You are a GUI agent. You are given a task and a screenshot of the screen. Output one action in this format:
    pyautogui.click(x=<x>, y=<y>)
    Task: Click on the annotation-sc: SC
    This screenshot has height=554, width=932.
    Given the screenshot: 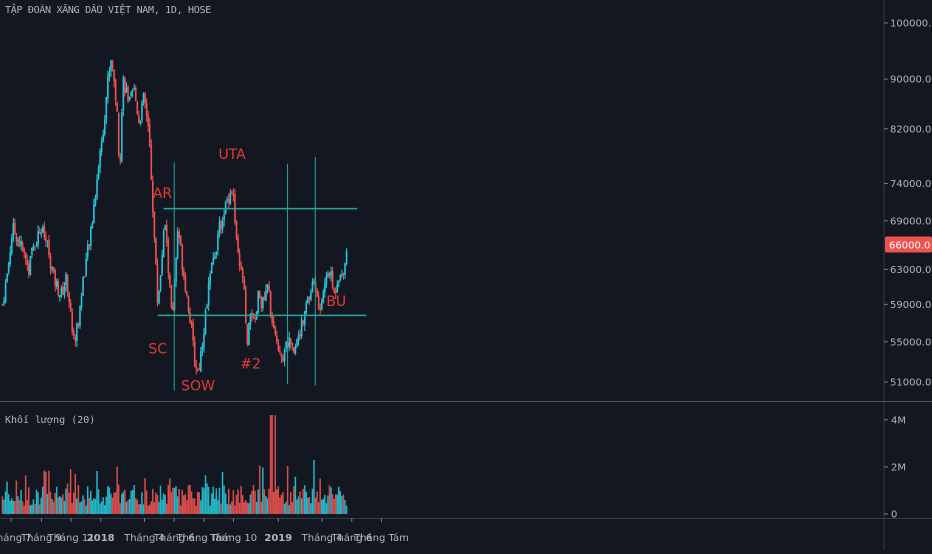 What is the action you would take?
    pyautogui.click(x=157, y=350)
    